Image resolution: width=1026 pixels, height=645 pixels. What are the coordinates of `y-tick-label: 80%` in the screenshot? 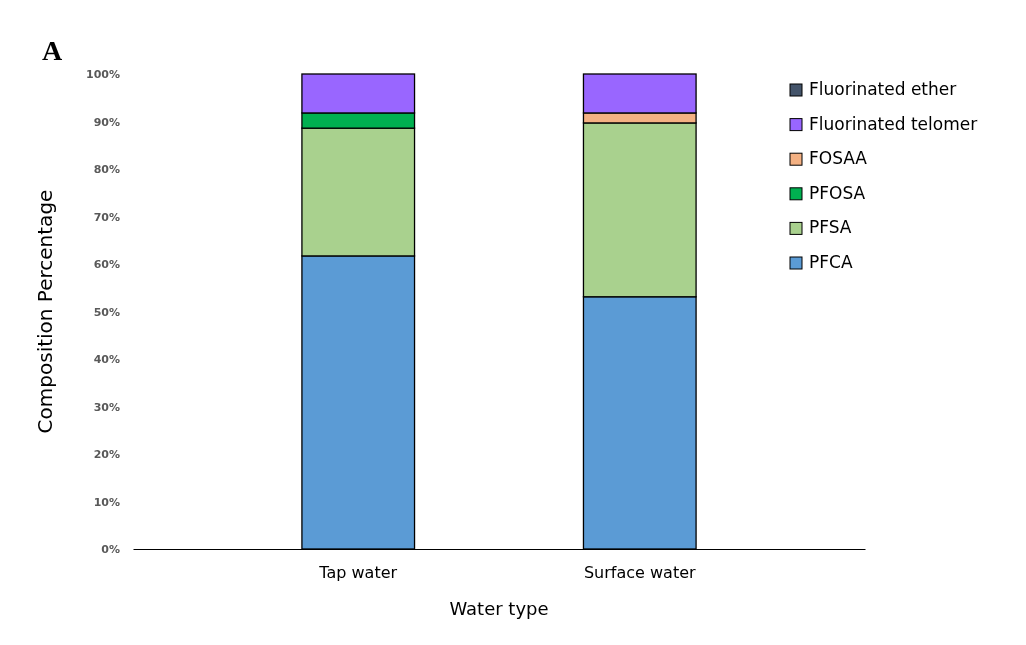 It's located at (106, 170).